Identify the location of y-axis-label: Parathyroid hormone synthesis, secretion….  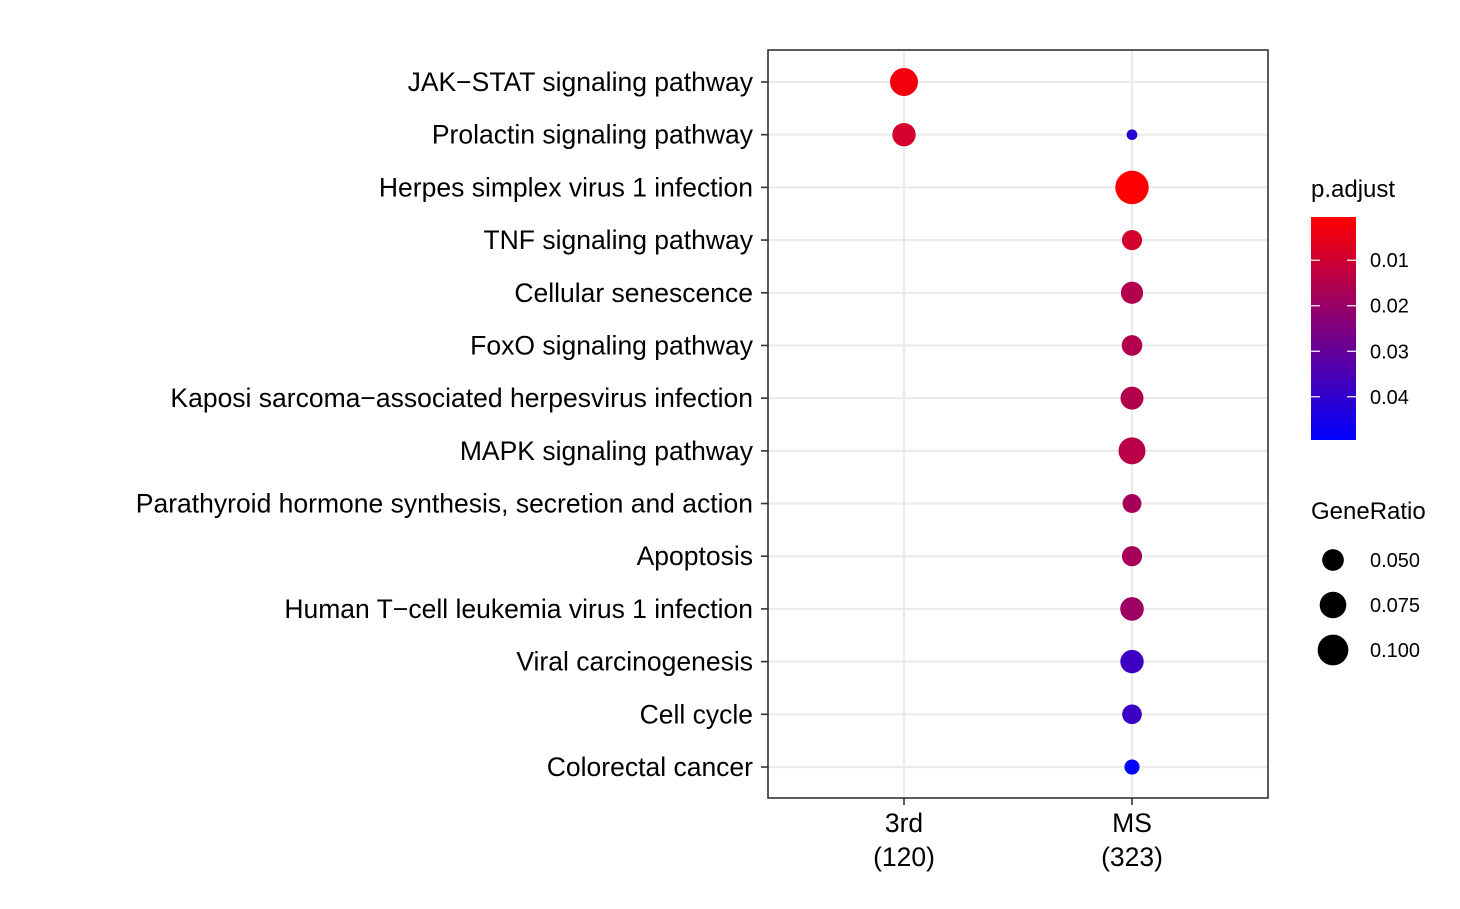
(444, 504).